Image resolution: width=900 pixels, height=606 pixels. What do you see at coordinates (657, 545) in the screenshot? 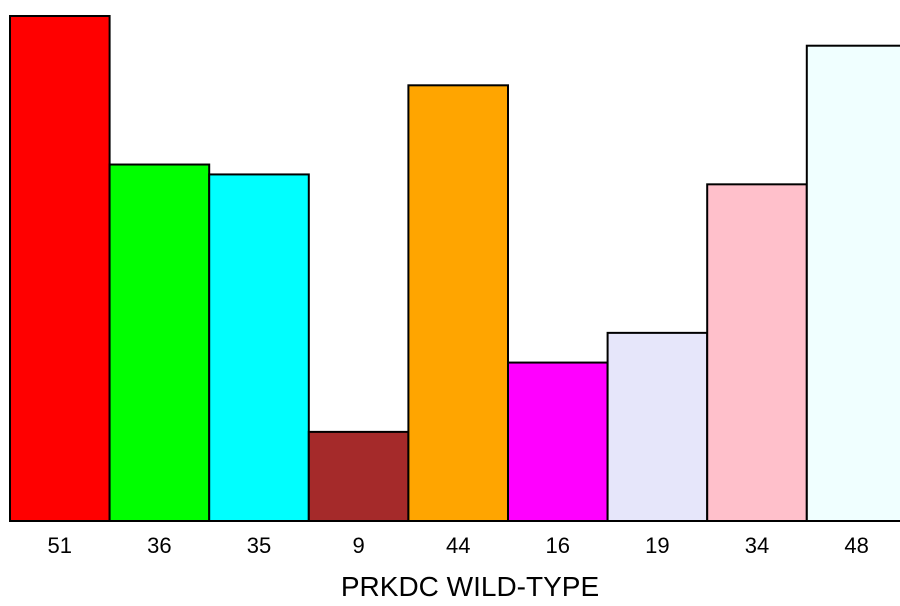
I see `x-tick-label: 19` at bounding box center [657, 545].